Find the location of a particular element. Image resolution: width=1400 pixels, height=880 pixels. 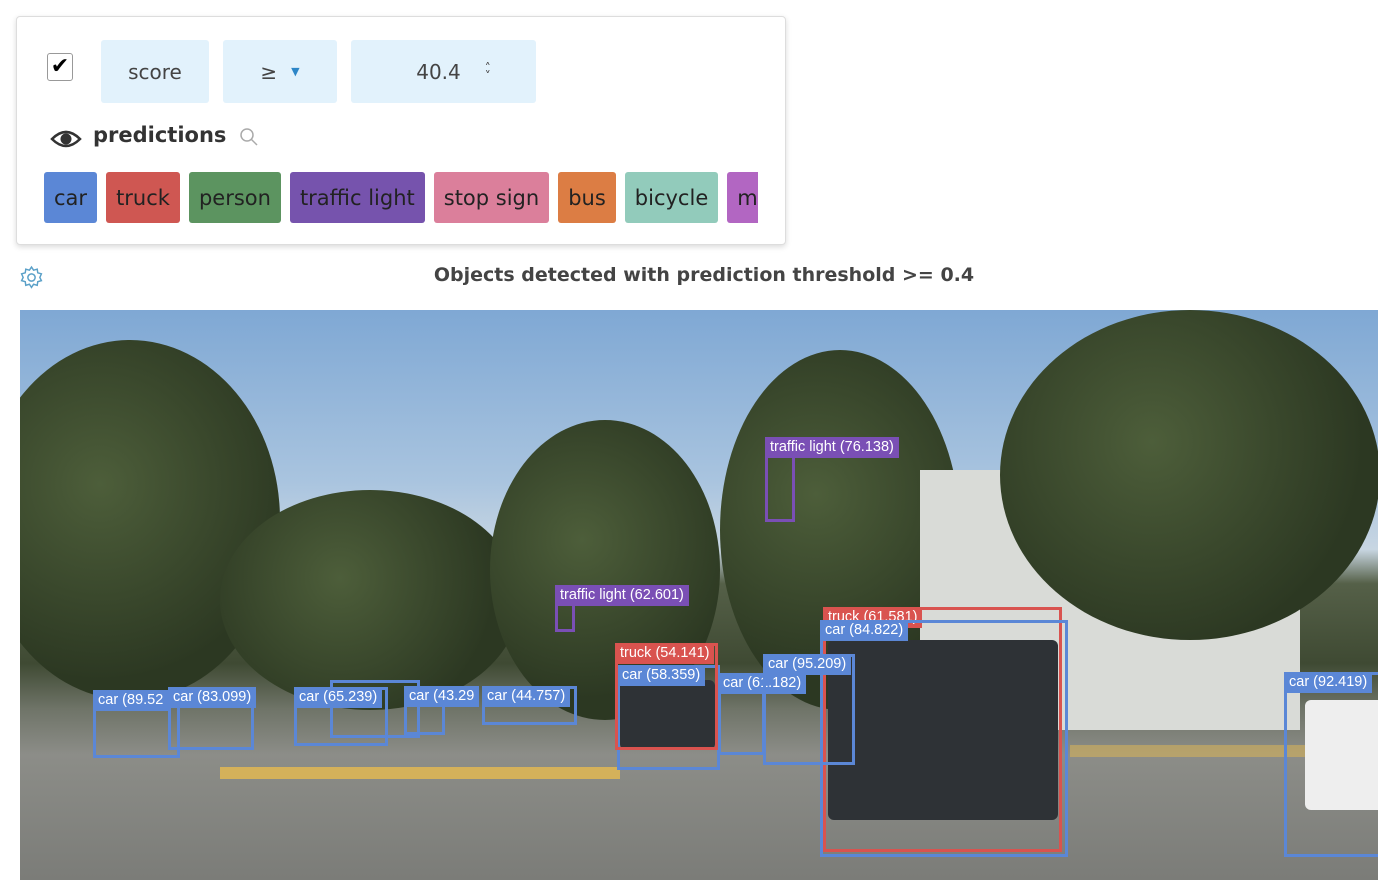

filter-value-text: 40.4 is located at coordinates (438, 71).